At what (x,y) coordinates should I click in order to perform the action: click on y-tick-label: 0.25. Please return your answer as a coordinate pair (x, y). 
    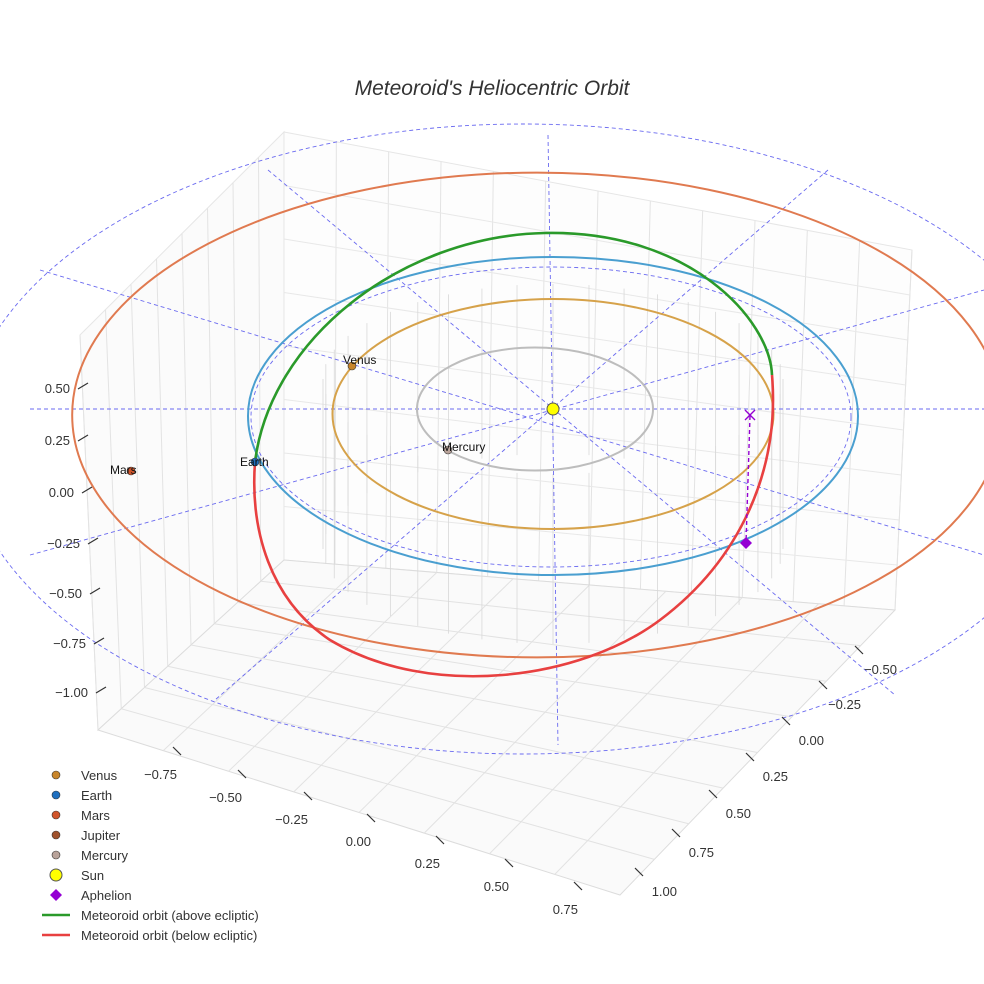
    Looking at the image, I should click on (775, 776).